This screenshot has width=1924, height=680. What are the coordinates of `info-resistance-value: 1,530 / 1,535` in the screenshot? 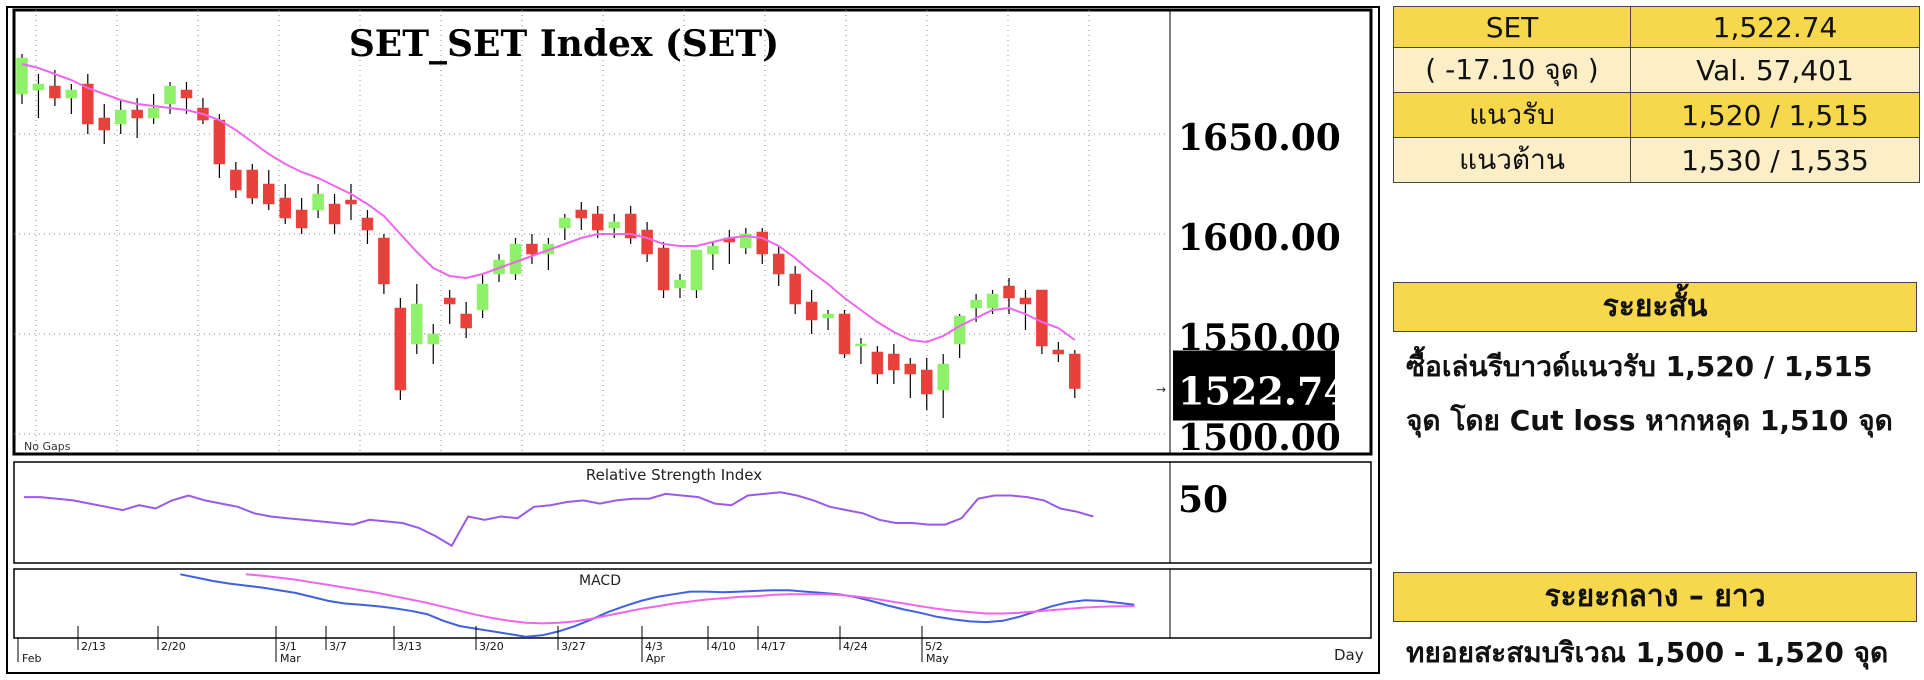 It's located at (1775, 160).